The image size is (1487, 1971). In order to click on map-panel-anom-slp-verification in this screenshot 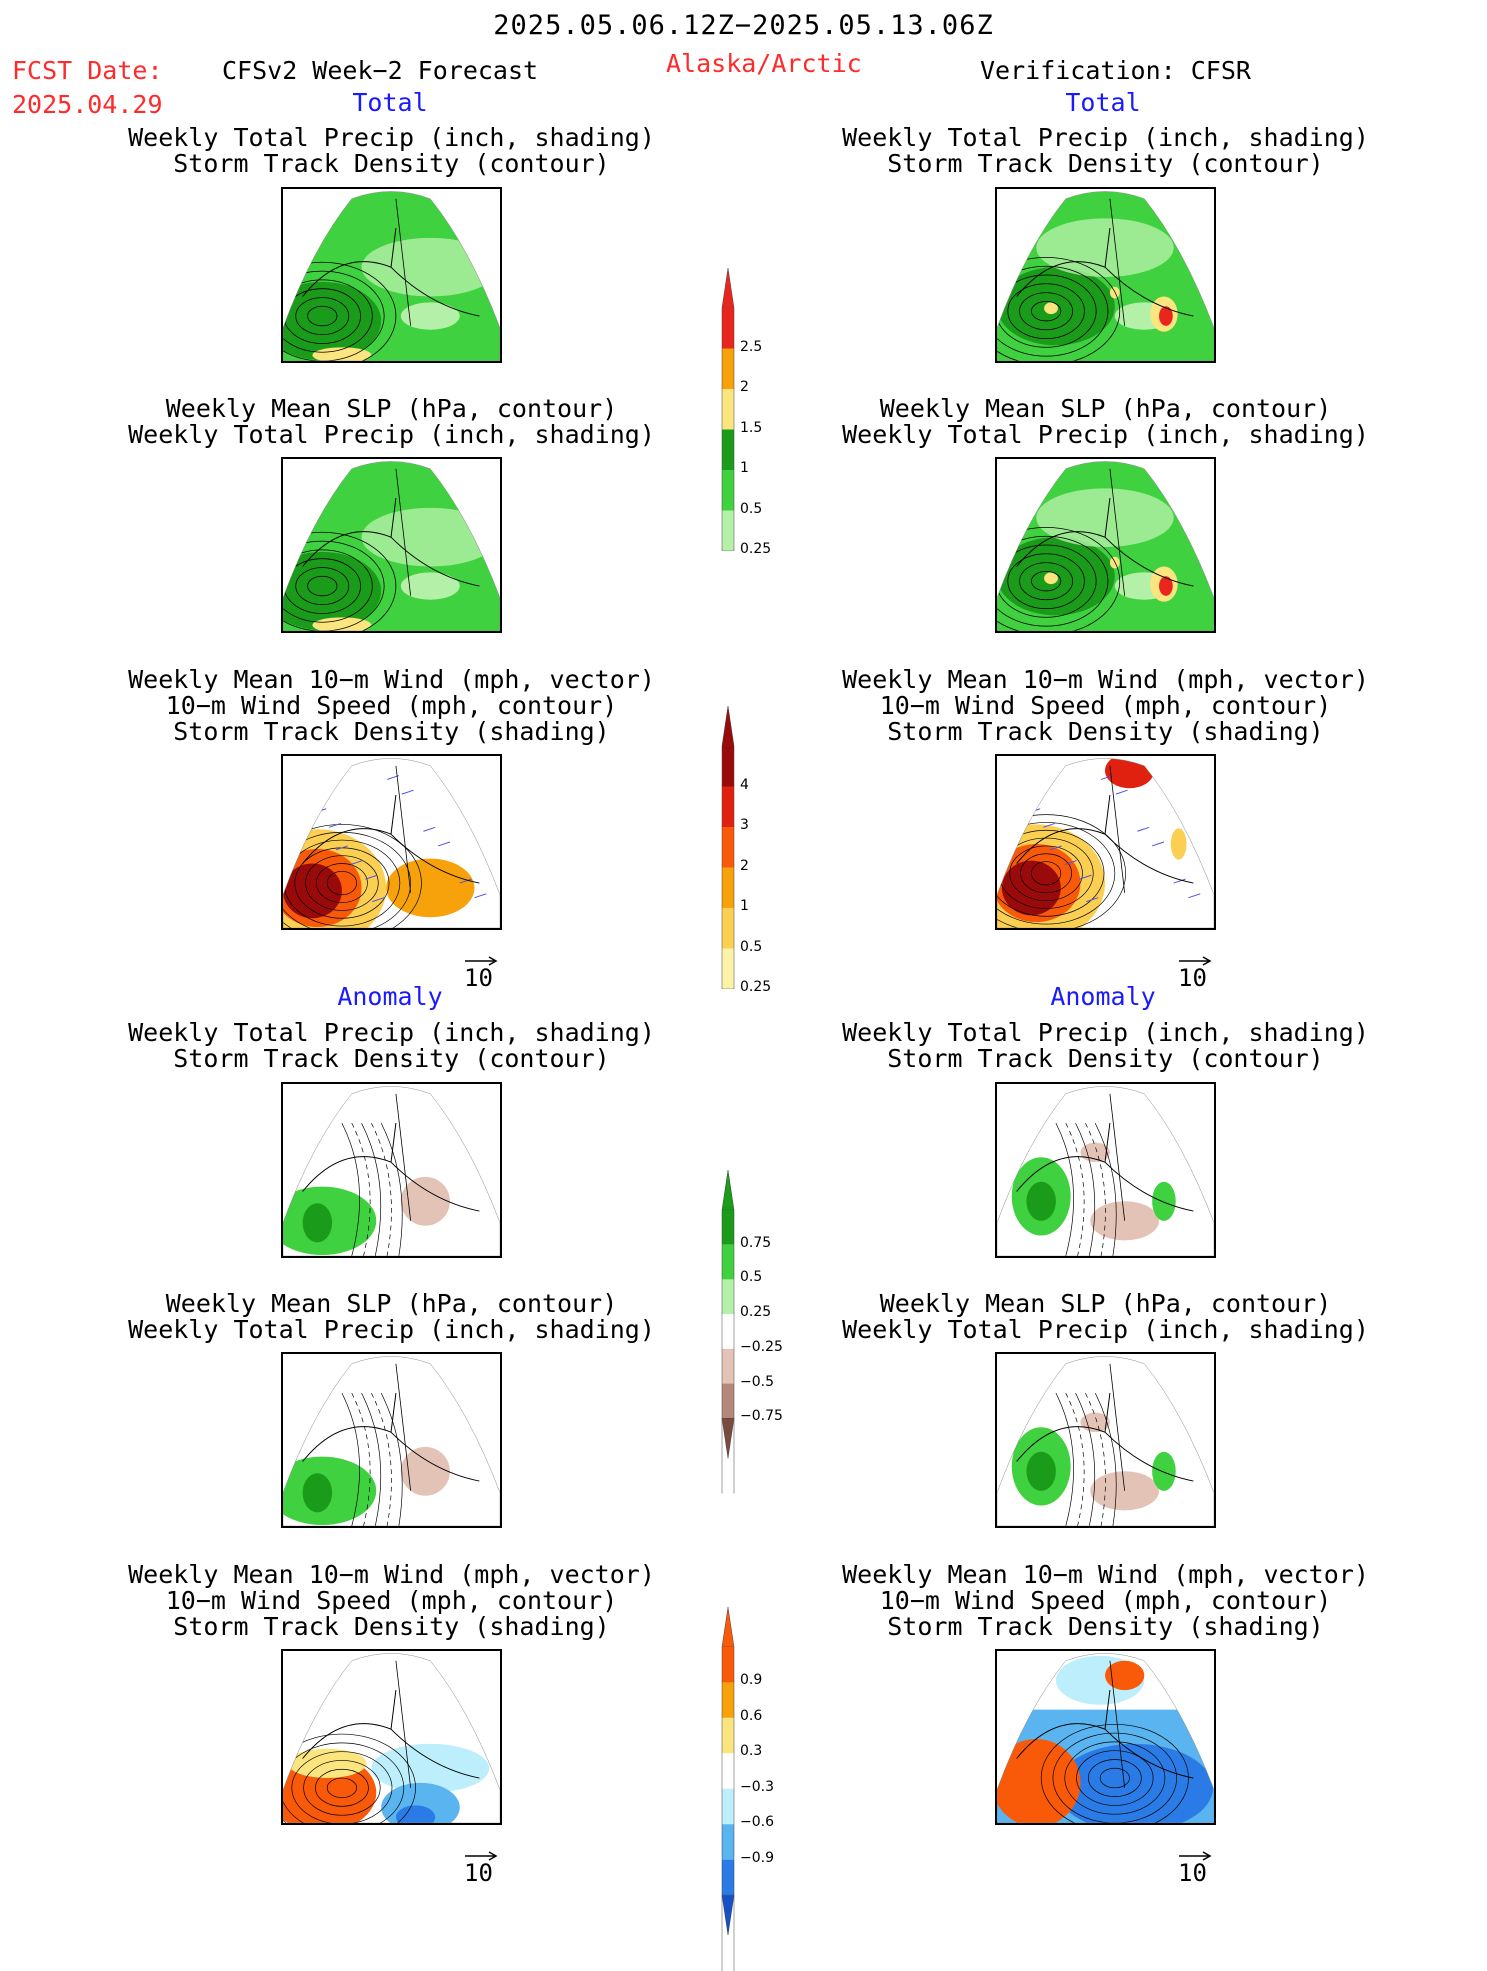, I will do `click(1105, 1440)`.